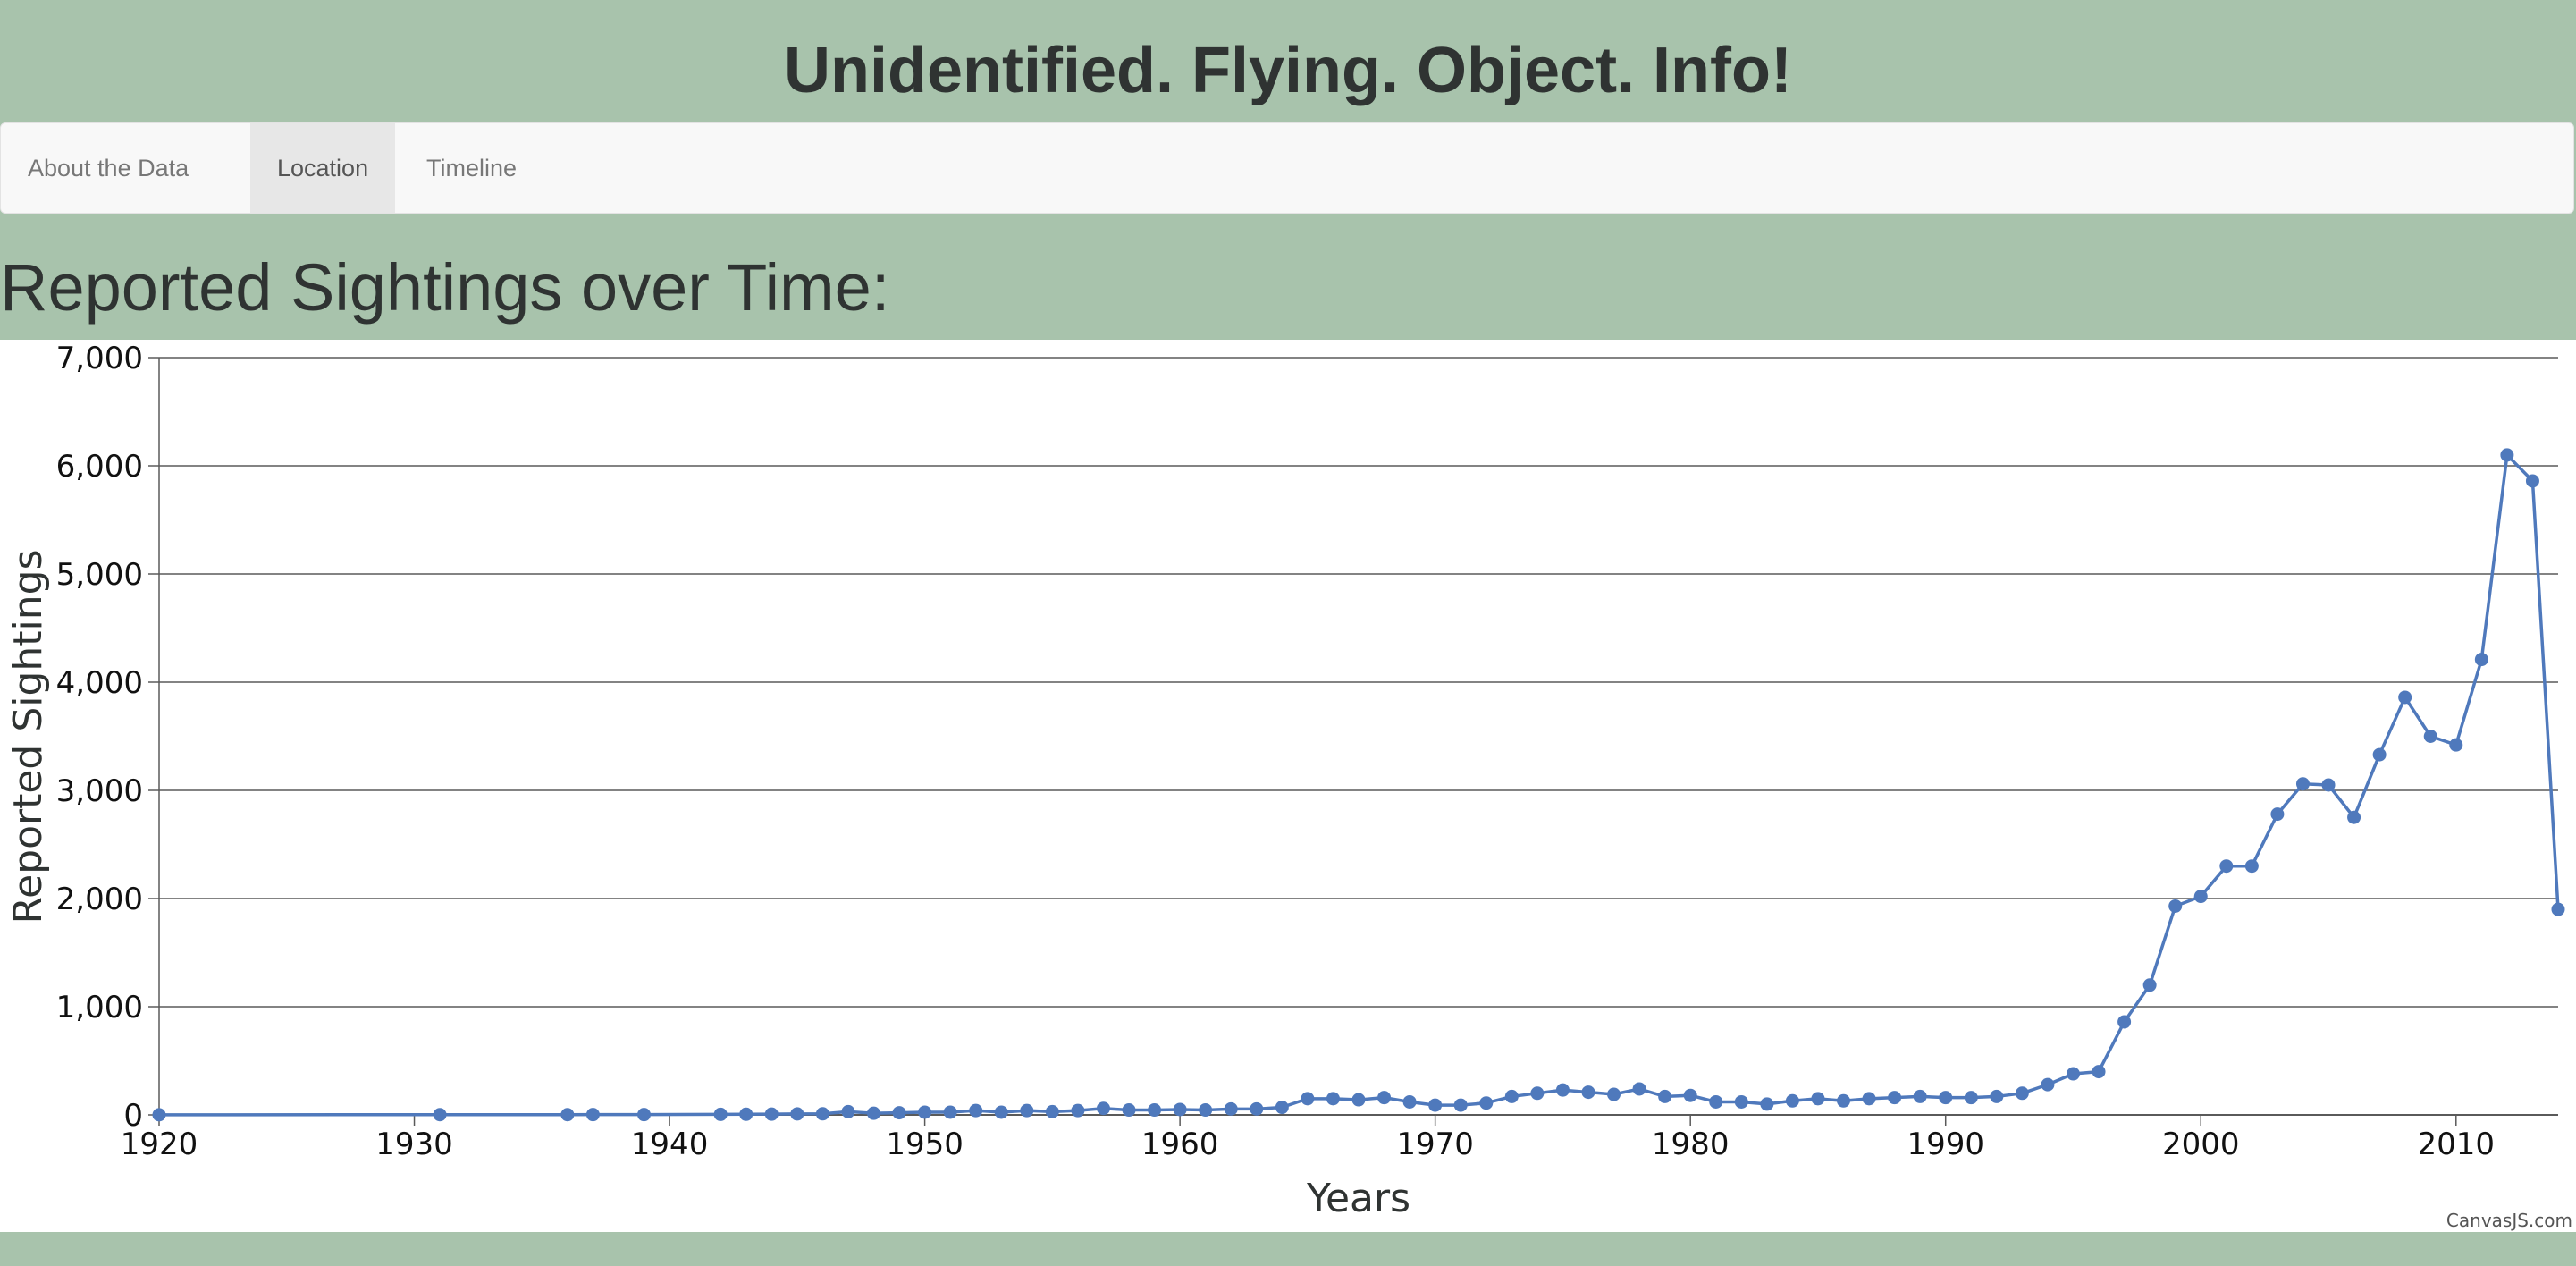  I want to click on x-tick-label: 1960, so click(1180, 1144).